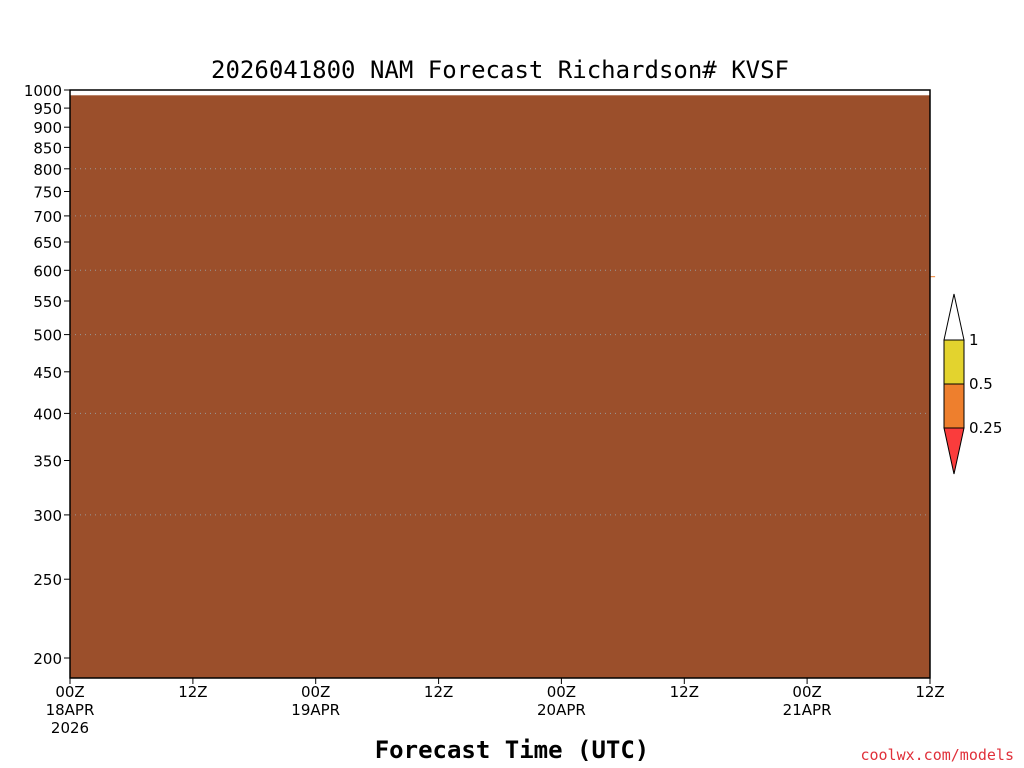 The image size is (1024, 768). Describe the element at coordinates (43, 91) in the screenshot. I see `y-tick-label-1000: 1000` at that location.